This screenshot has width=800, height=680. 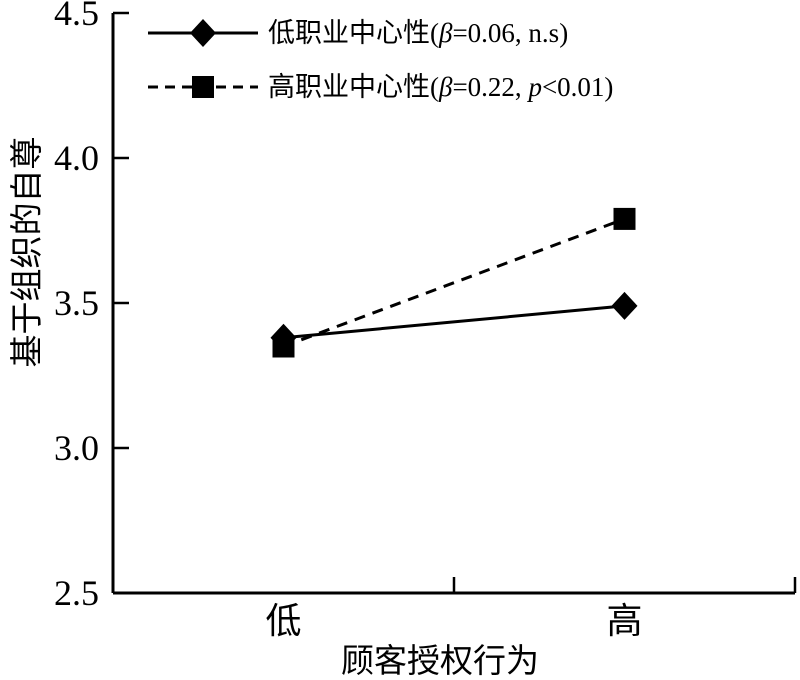 I want to click on y-tick-label: 4.5, so click(x=76, y=16).